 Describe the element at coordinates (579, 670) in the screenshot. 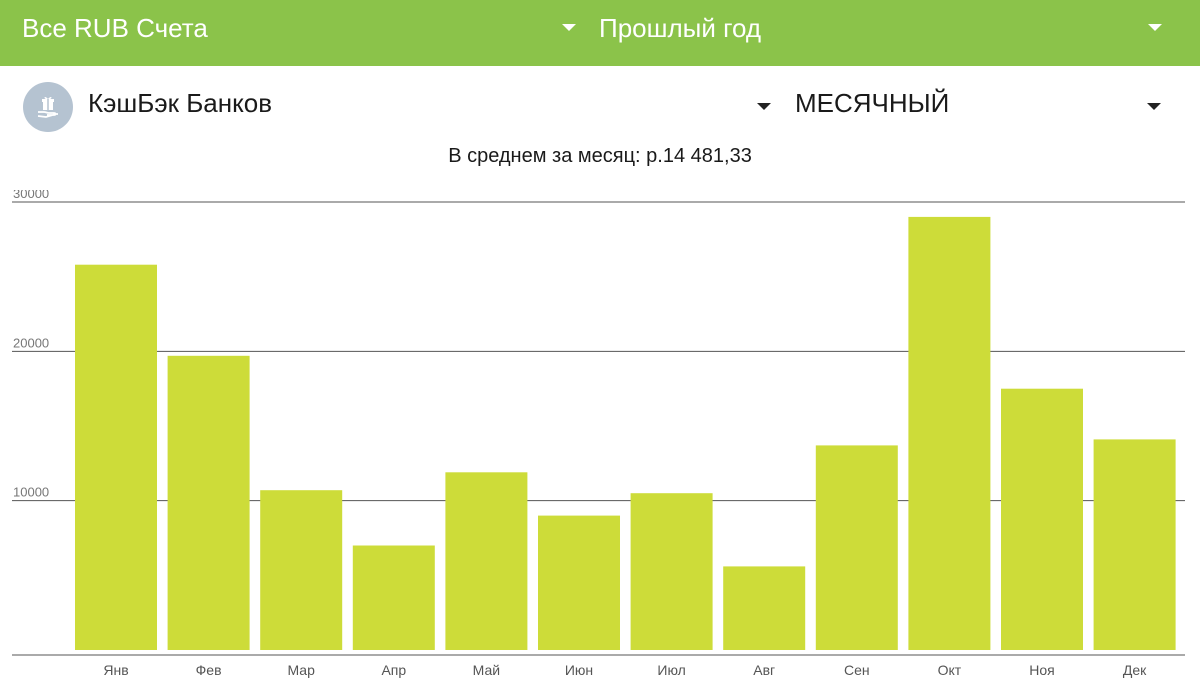

I see `x-tick-label: Июн` at that location.